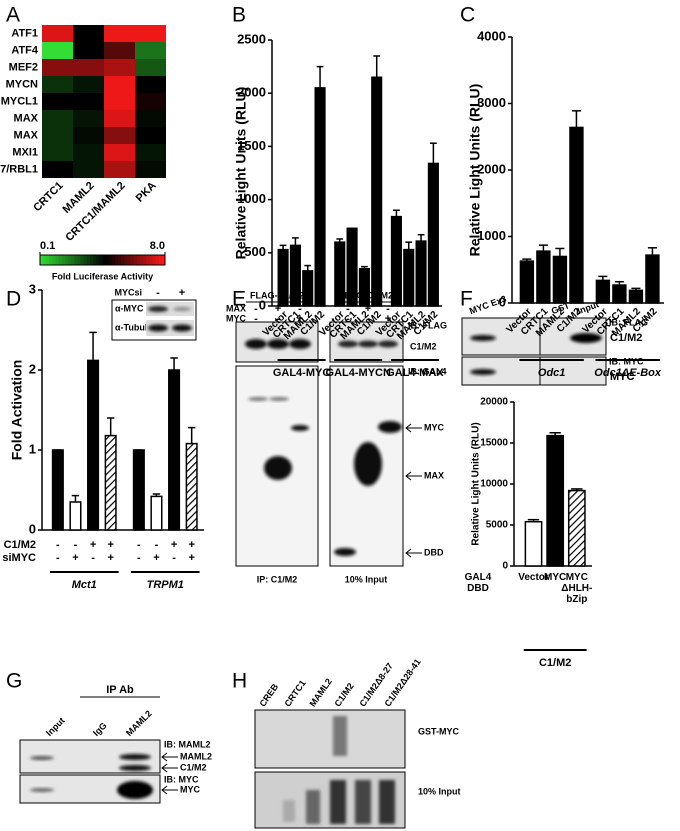  I want to click on inset-sign: +, so click(182, 293).